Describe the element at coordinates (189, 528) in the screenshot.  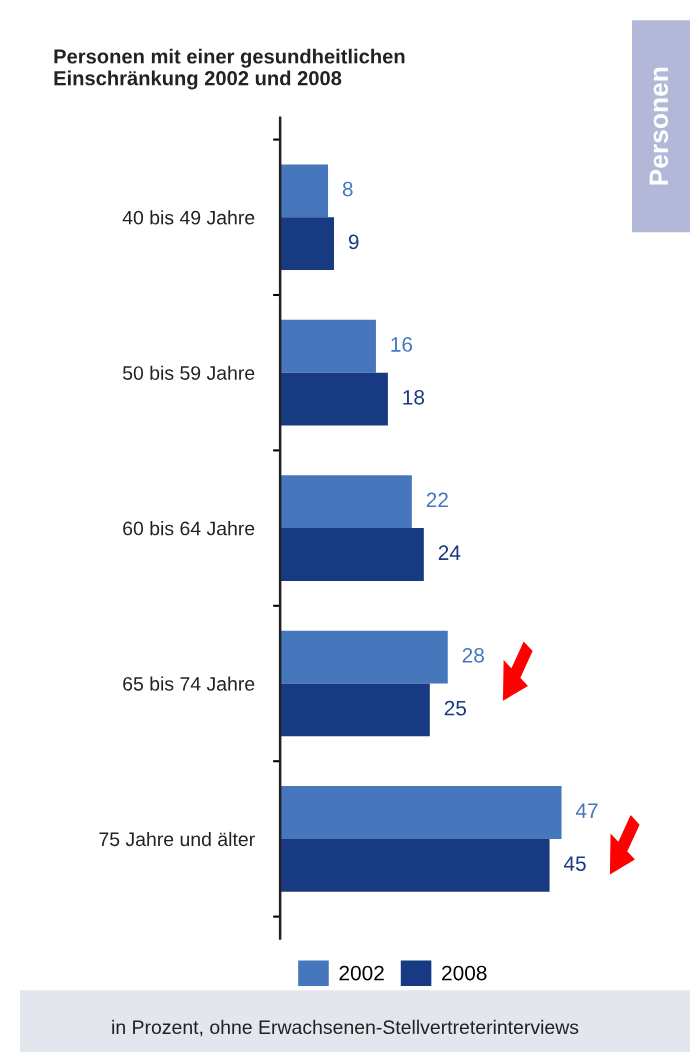
I see `y-tick-label: 60 bis 64 Jahre` at that location.